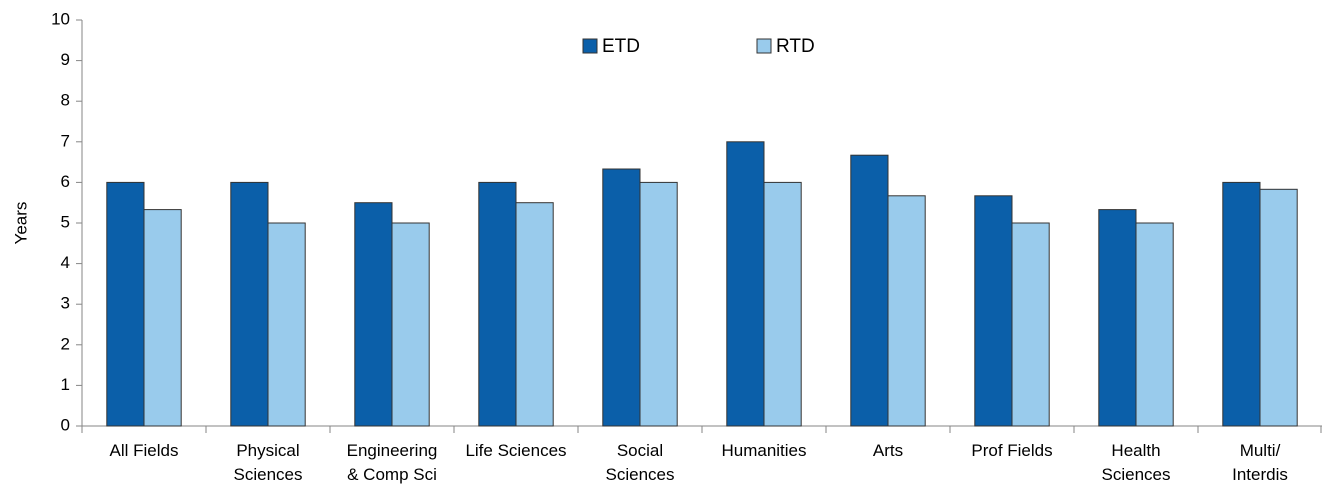  I want to click on y-tick-label: 6, so click(65, 181).